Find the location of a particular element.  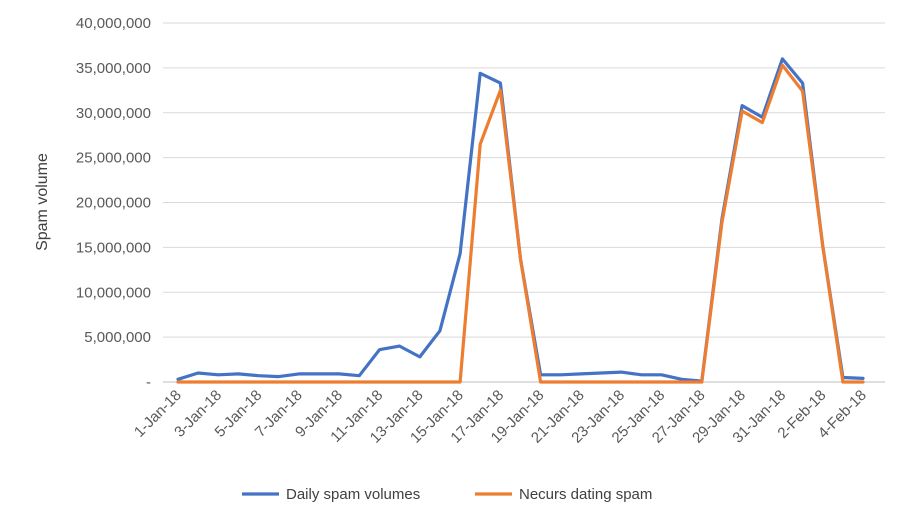

y-tick-label: 20,000,000 is located at coordinates (113, 203).